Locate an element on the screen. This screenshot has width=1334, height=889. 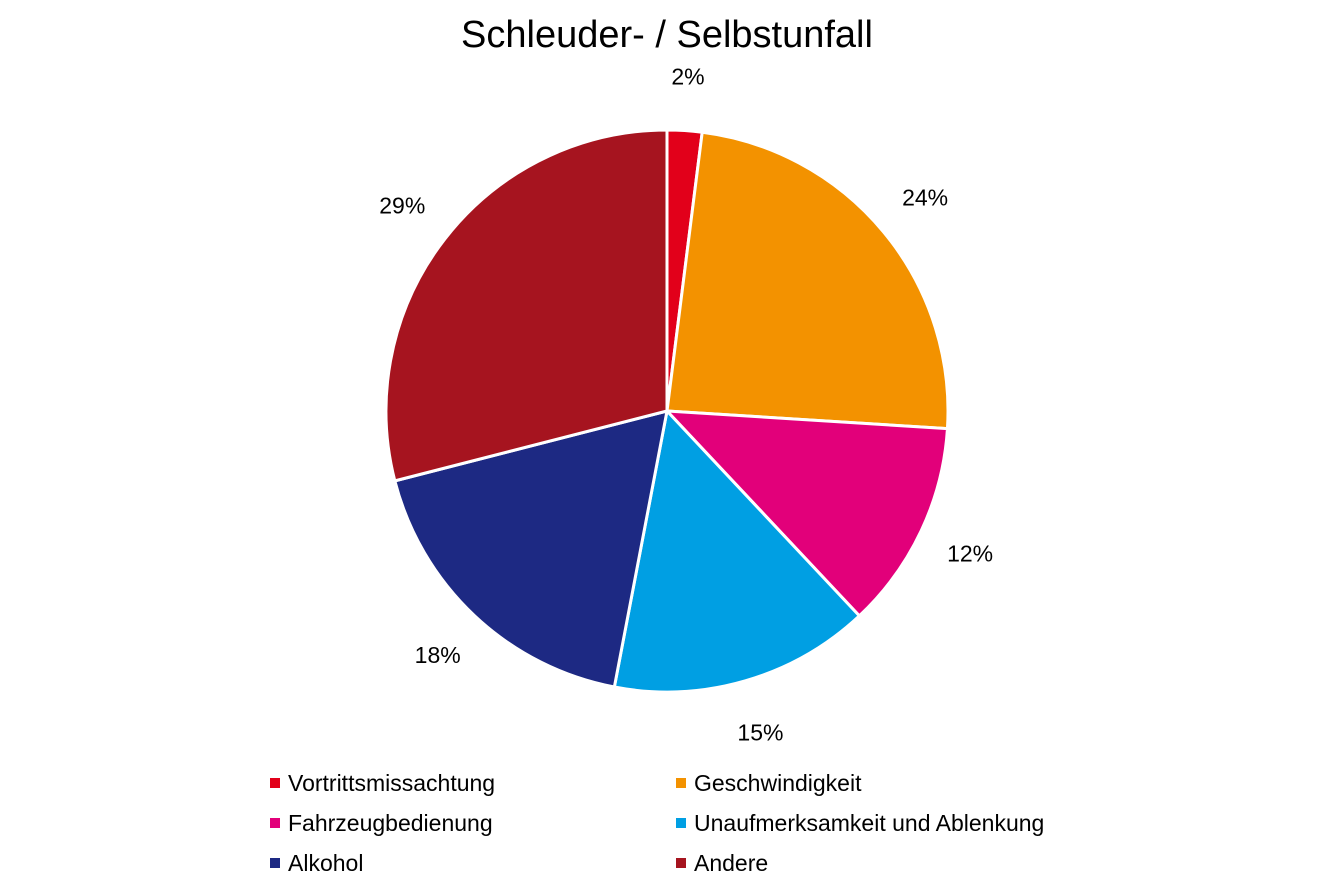
legend-item: Unaufmerksamkeit und Ablenkung is located at coordinates (896, 823).